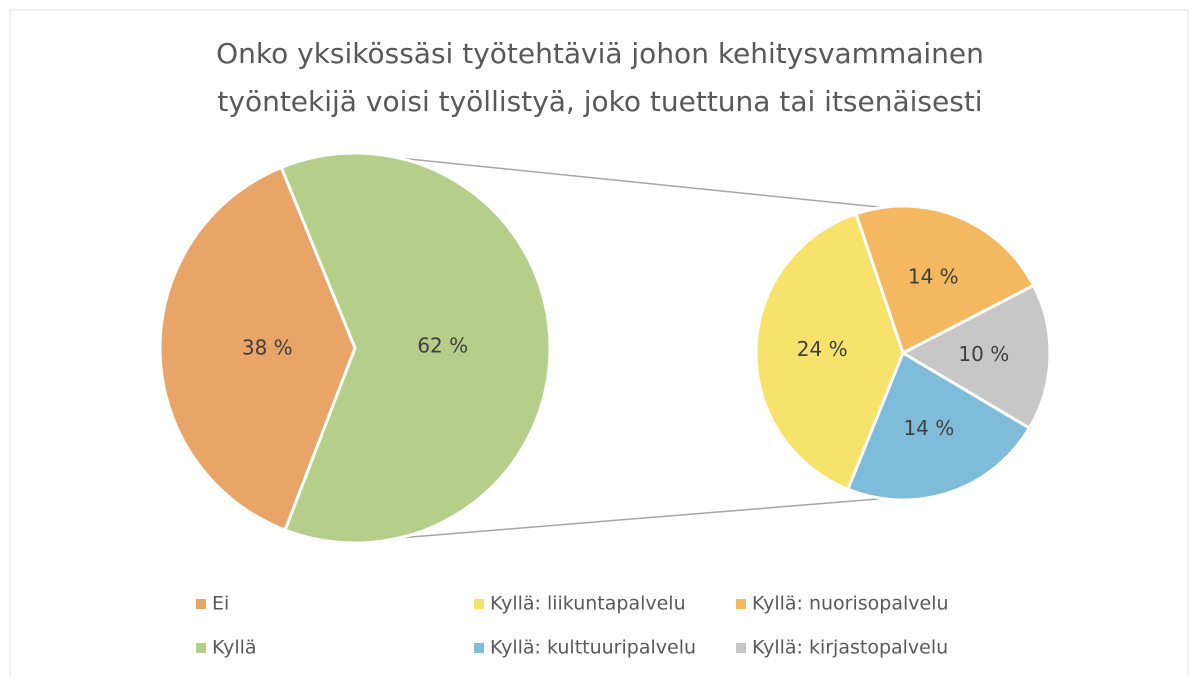 This screenshot has width=1199, height=677. I want to click on legend-label: Kyllä: kulttuuripalvelu, so click(593, 648).